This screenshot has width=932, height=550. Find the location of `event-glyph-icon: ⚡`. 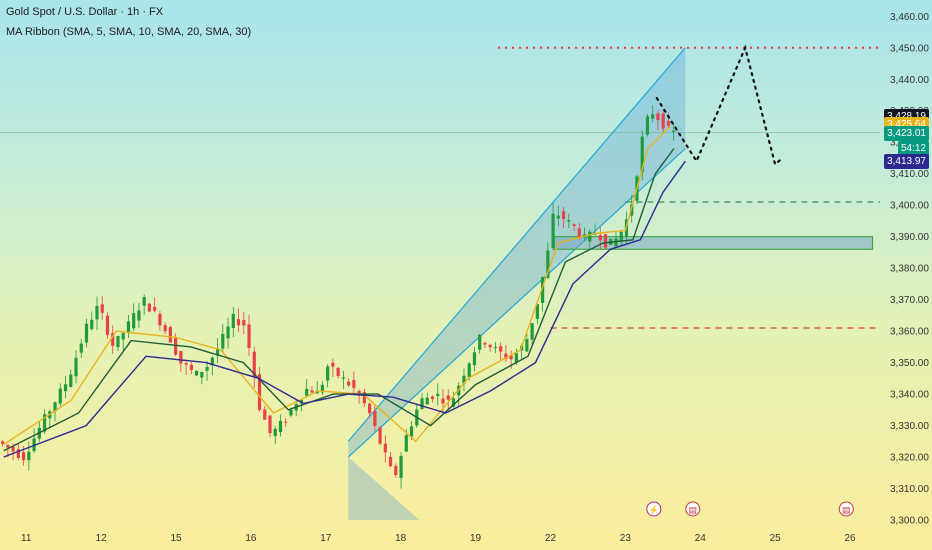

event-glyph-icon: ⚡ is located at coordinates (653, 510).